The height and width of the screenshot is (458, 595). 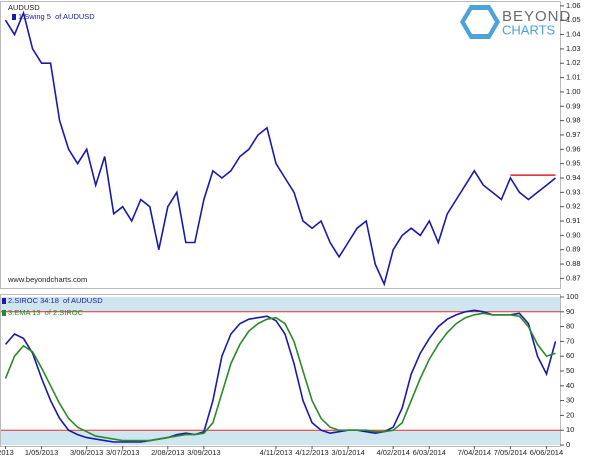 What do you see at coordinates (570, 355) in the screenshot?
I see `y-tick-label: 60` at bounding box center [570, 355].